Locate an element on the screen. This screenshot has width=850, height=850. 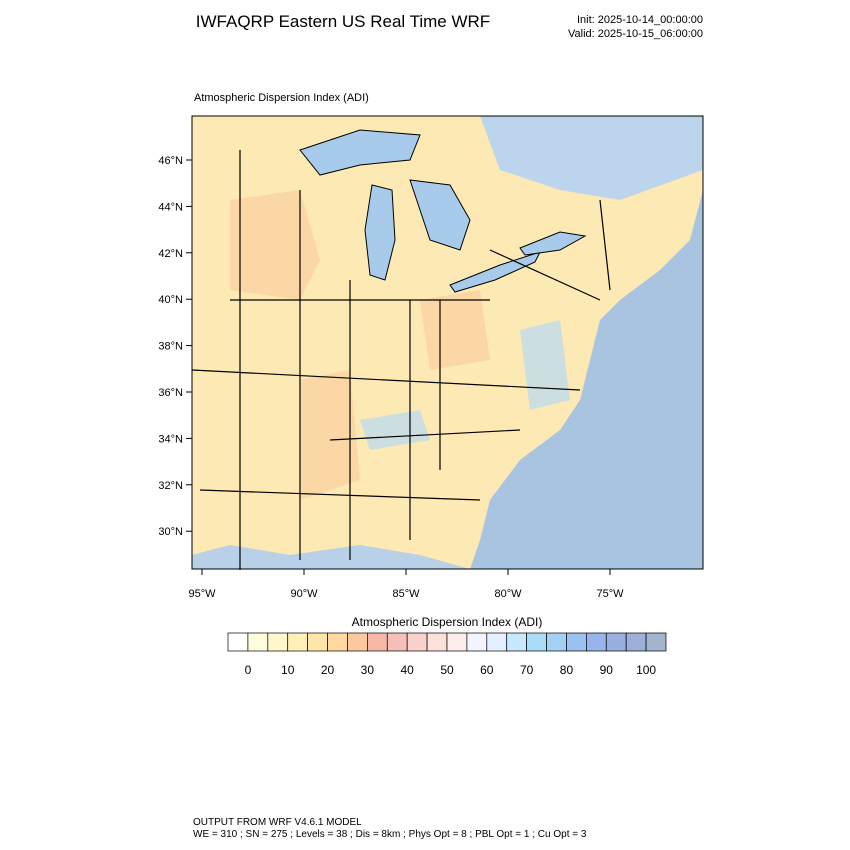
lat-label: 46°N is located at coordinates (170, 161).